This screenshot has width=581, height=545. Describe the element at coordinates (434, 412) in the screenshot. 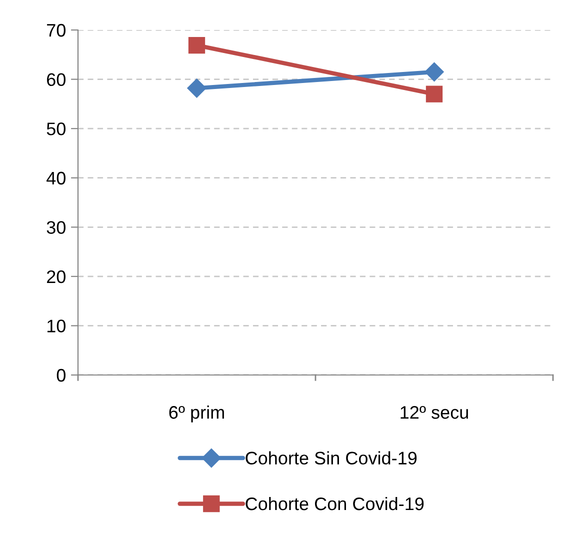

I see `x-tick-label: 12º secu` at that location.